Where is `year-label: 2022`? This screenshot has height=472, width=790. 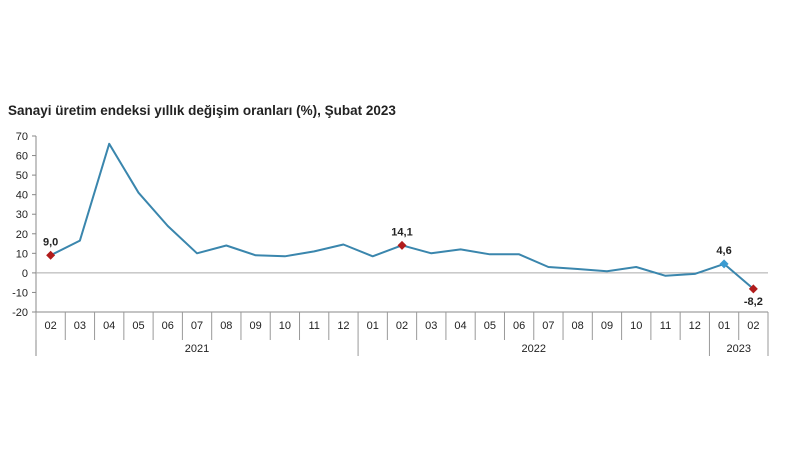
year-label: 2022 is located at coordinates (534, 349).